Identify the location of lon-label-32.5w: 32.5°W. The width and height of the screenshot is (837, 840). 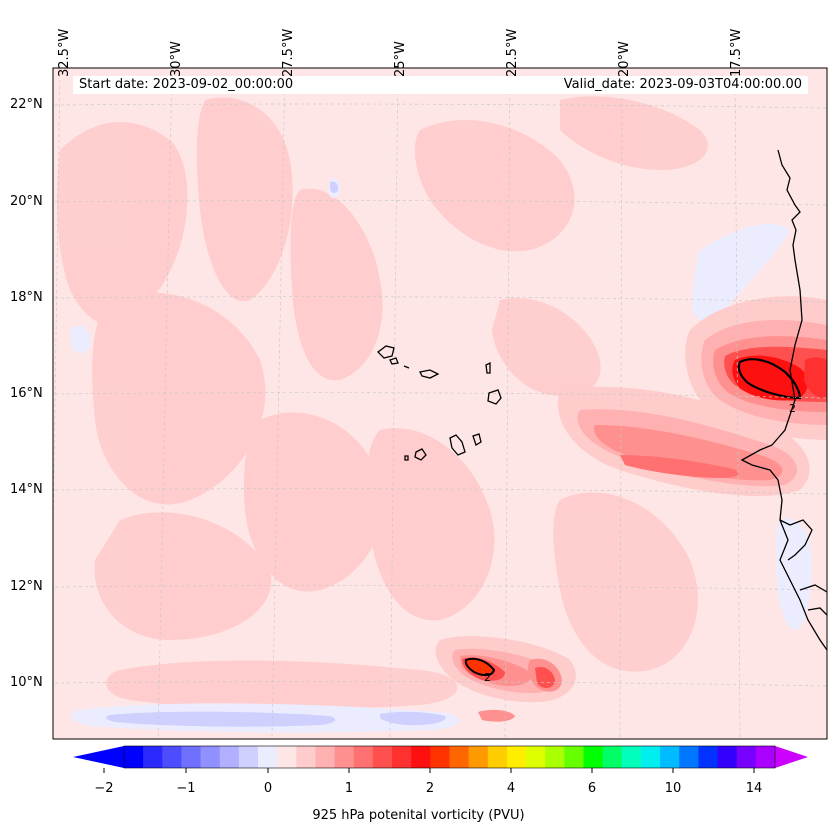
(64, 52).